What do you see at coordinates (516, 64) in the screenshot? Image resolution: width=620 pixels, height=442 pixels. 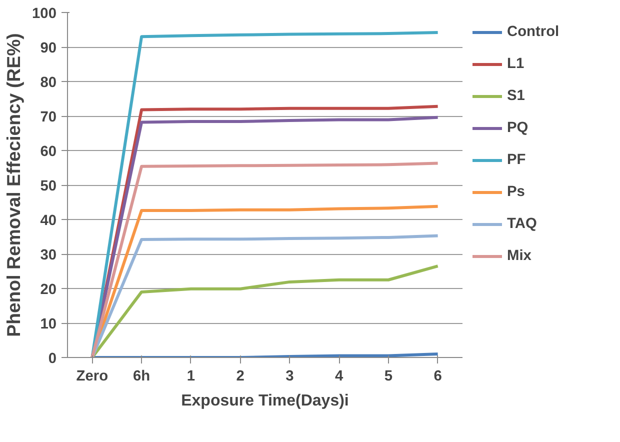 I see `legend-label: L1` at bounding box center [516, 64].